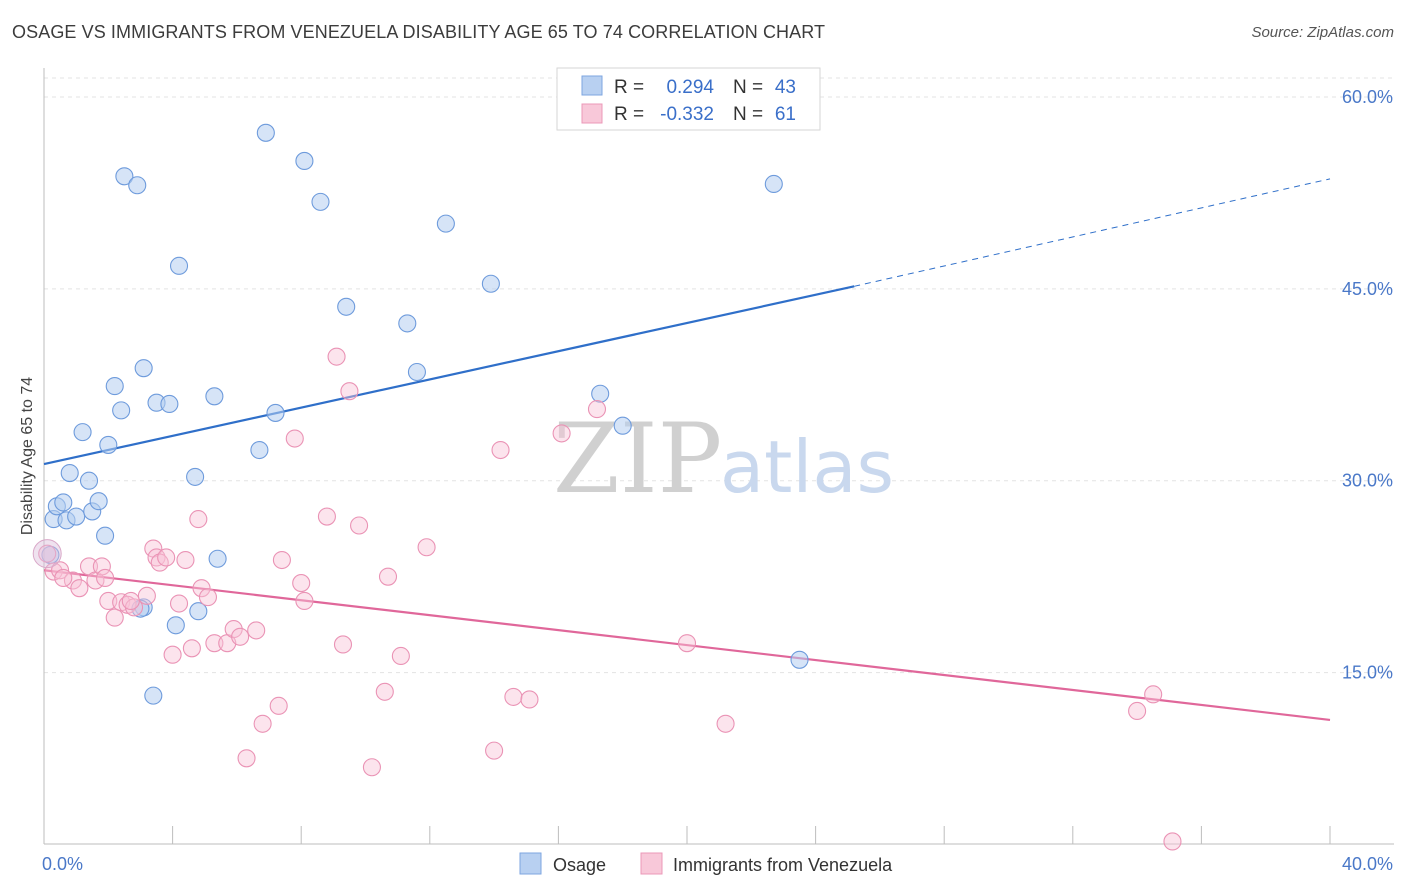  Describe the element at coordinates (688, 99) in the screenshot. I see `stats-legend: R = 0.294 N = 43 R = -0.332 N = 61` at that location.